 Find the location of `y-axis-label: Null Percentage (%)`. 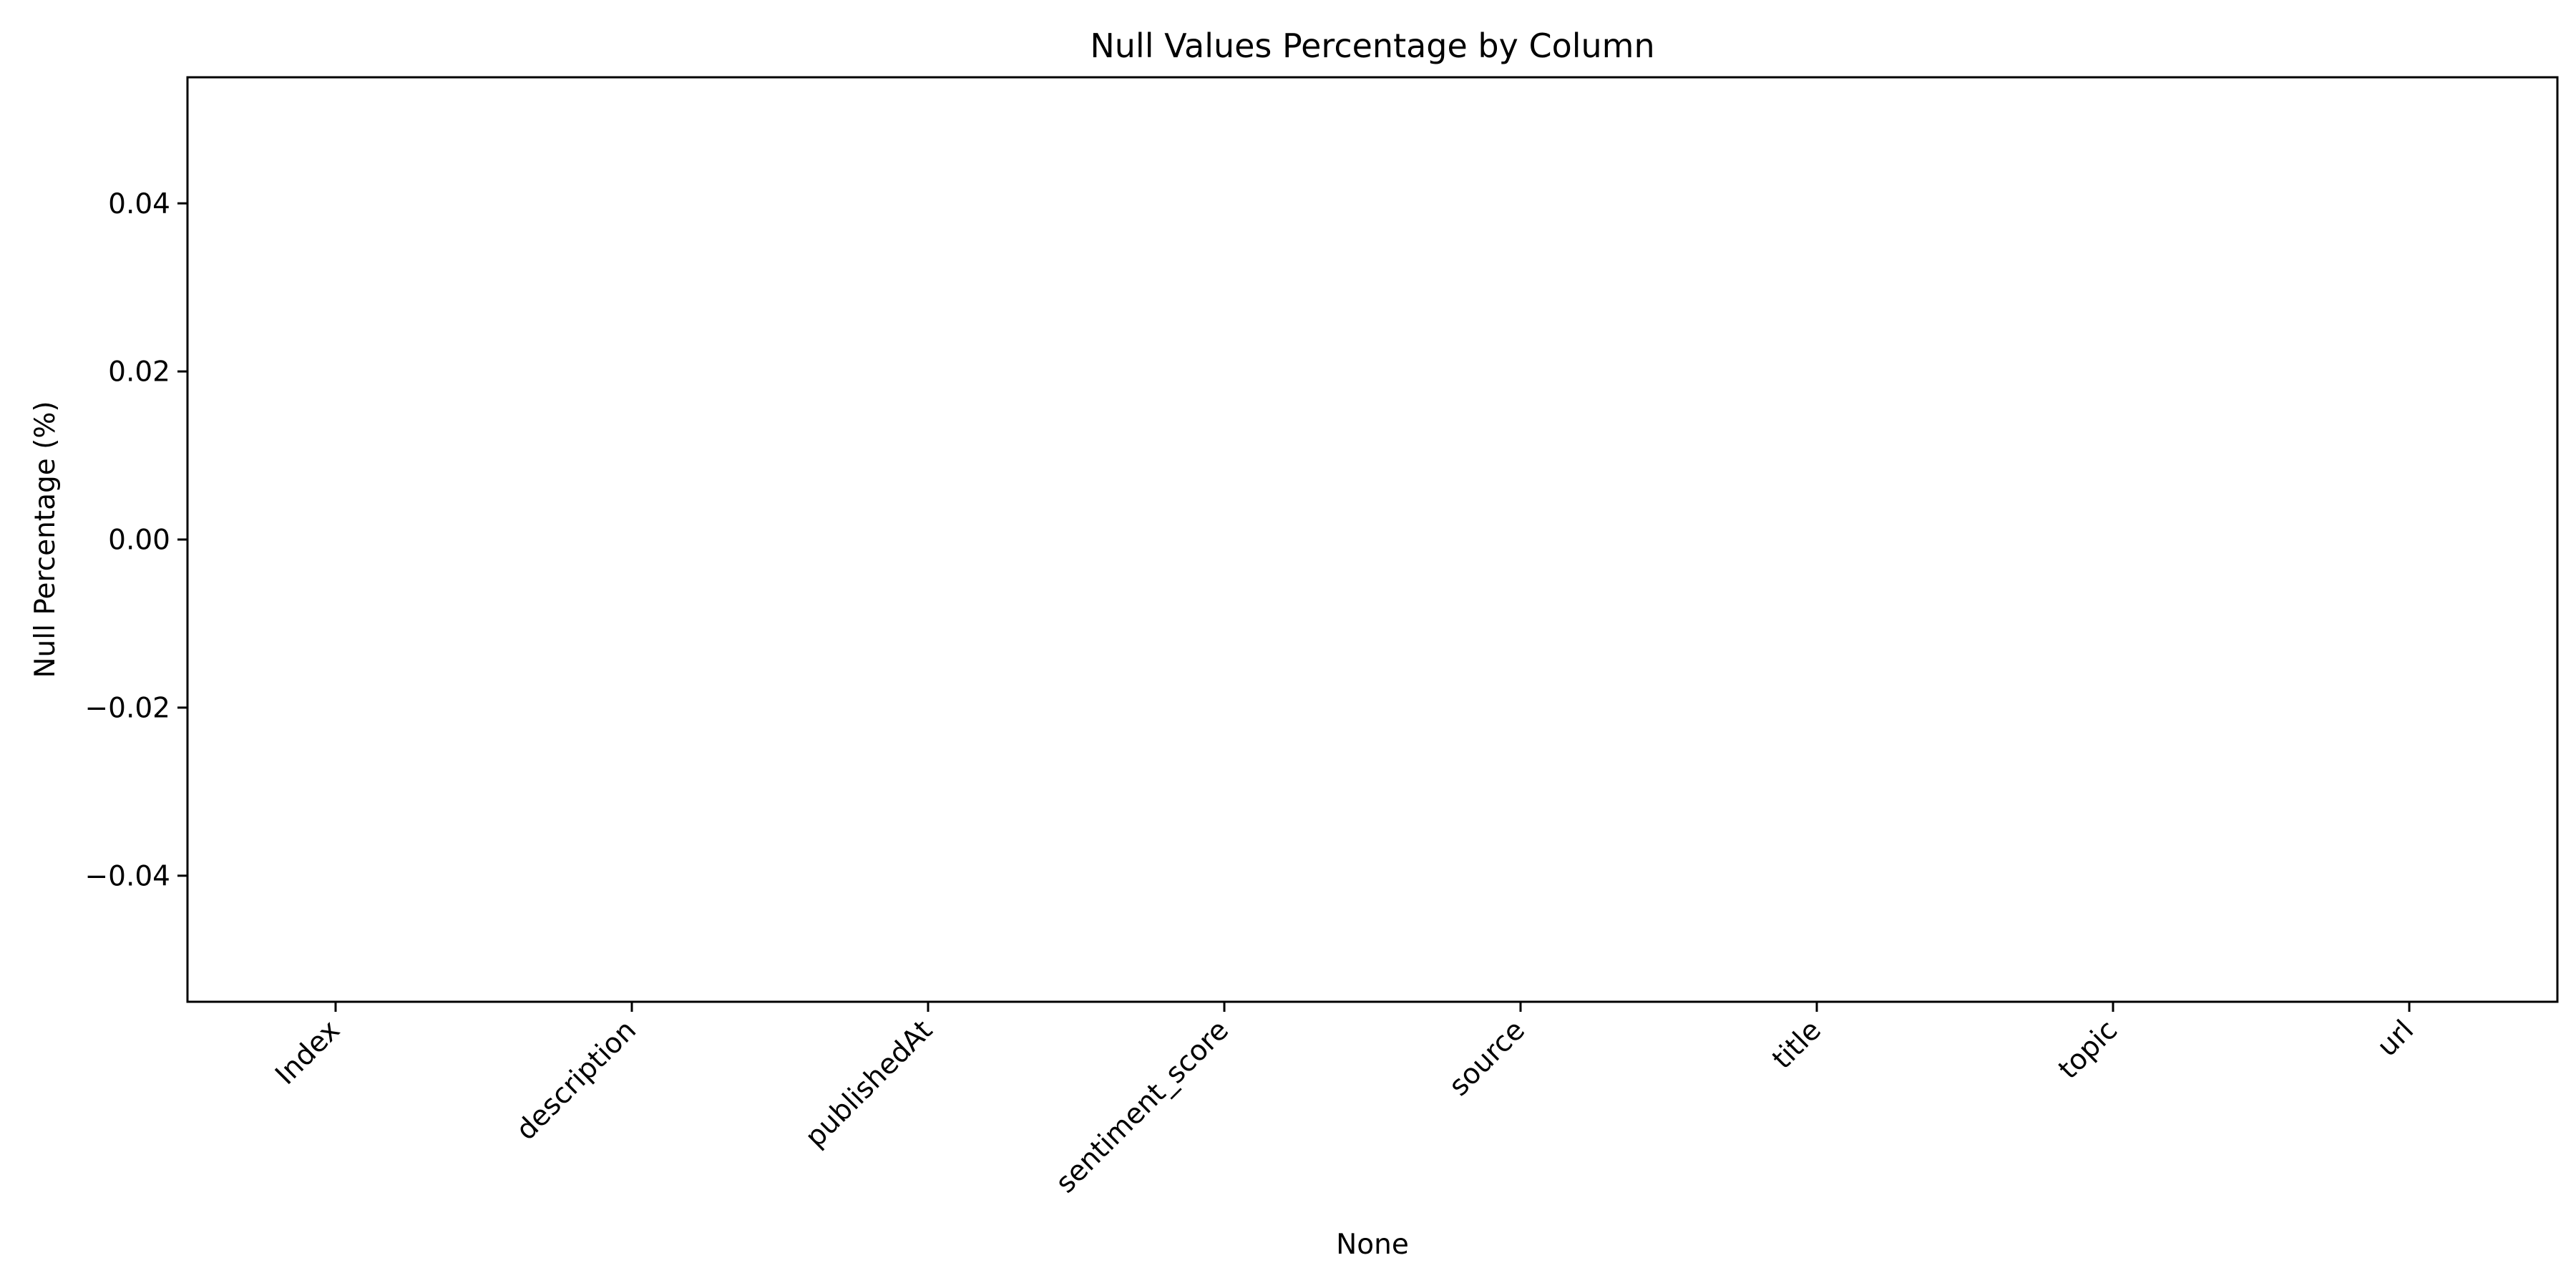

y-axis-label: Null Percentage (%) is located at coordinates (45, 539).